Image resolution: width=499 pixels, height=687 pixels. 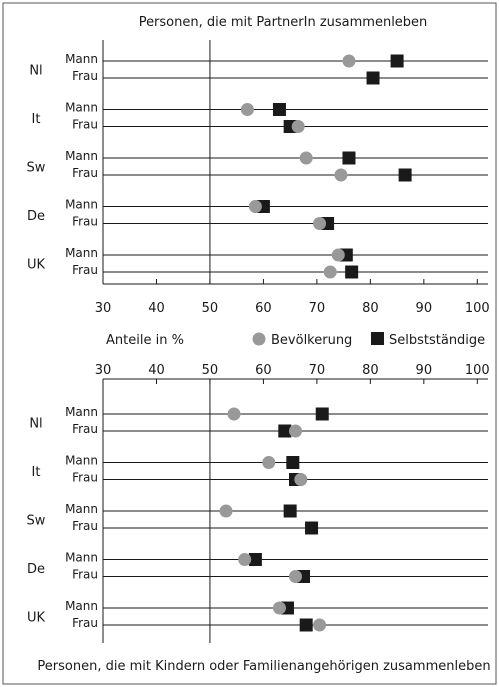 What do you see at coordinates (377, 338) in the screenshot?
I see `legend-selbststaendige-marker` at bounding box center [377, 338].